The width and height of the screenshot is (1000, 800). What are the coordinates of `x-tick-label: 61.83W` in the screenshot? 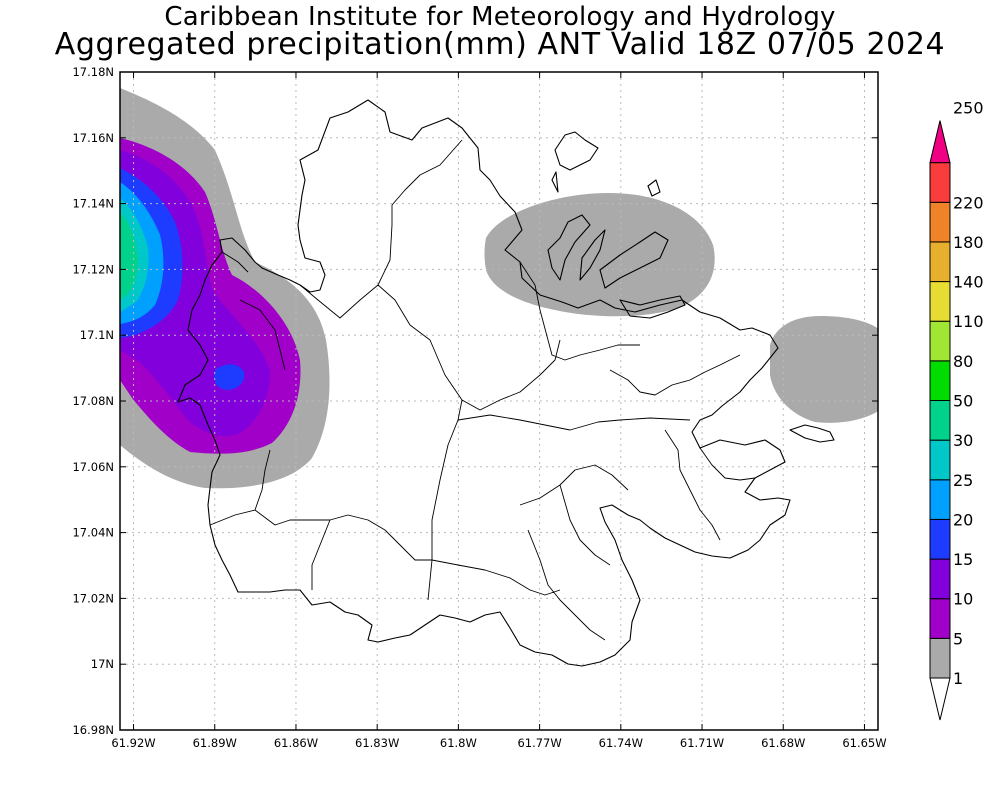 It's located at (377, 743).